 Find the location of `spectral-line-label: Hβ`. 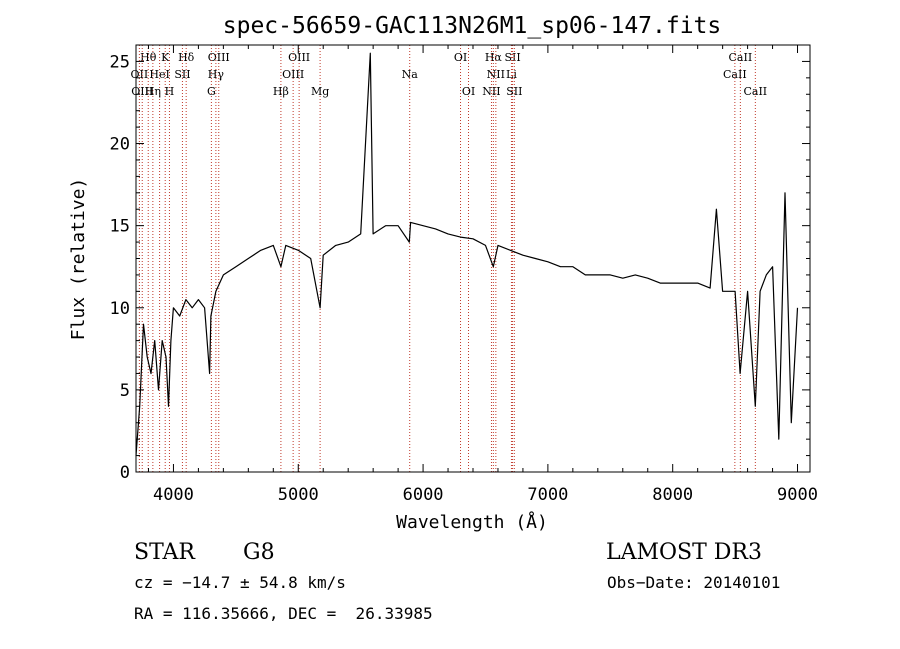

spectral-line-label: Hβ is located at coordinates (281, 91).